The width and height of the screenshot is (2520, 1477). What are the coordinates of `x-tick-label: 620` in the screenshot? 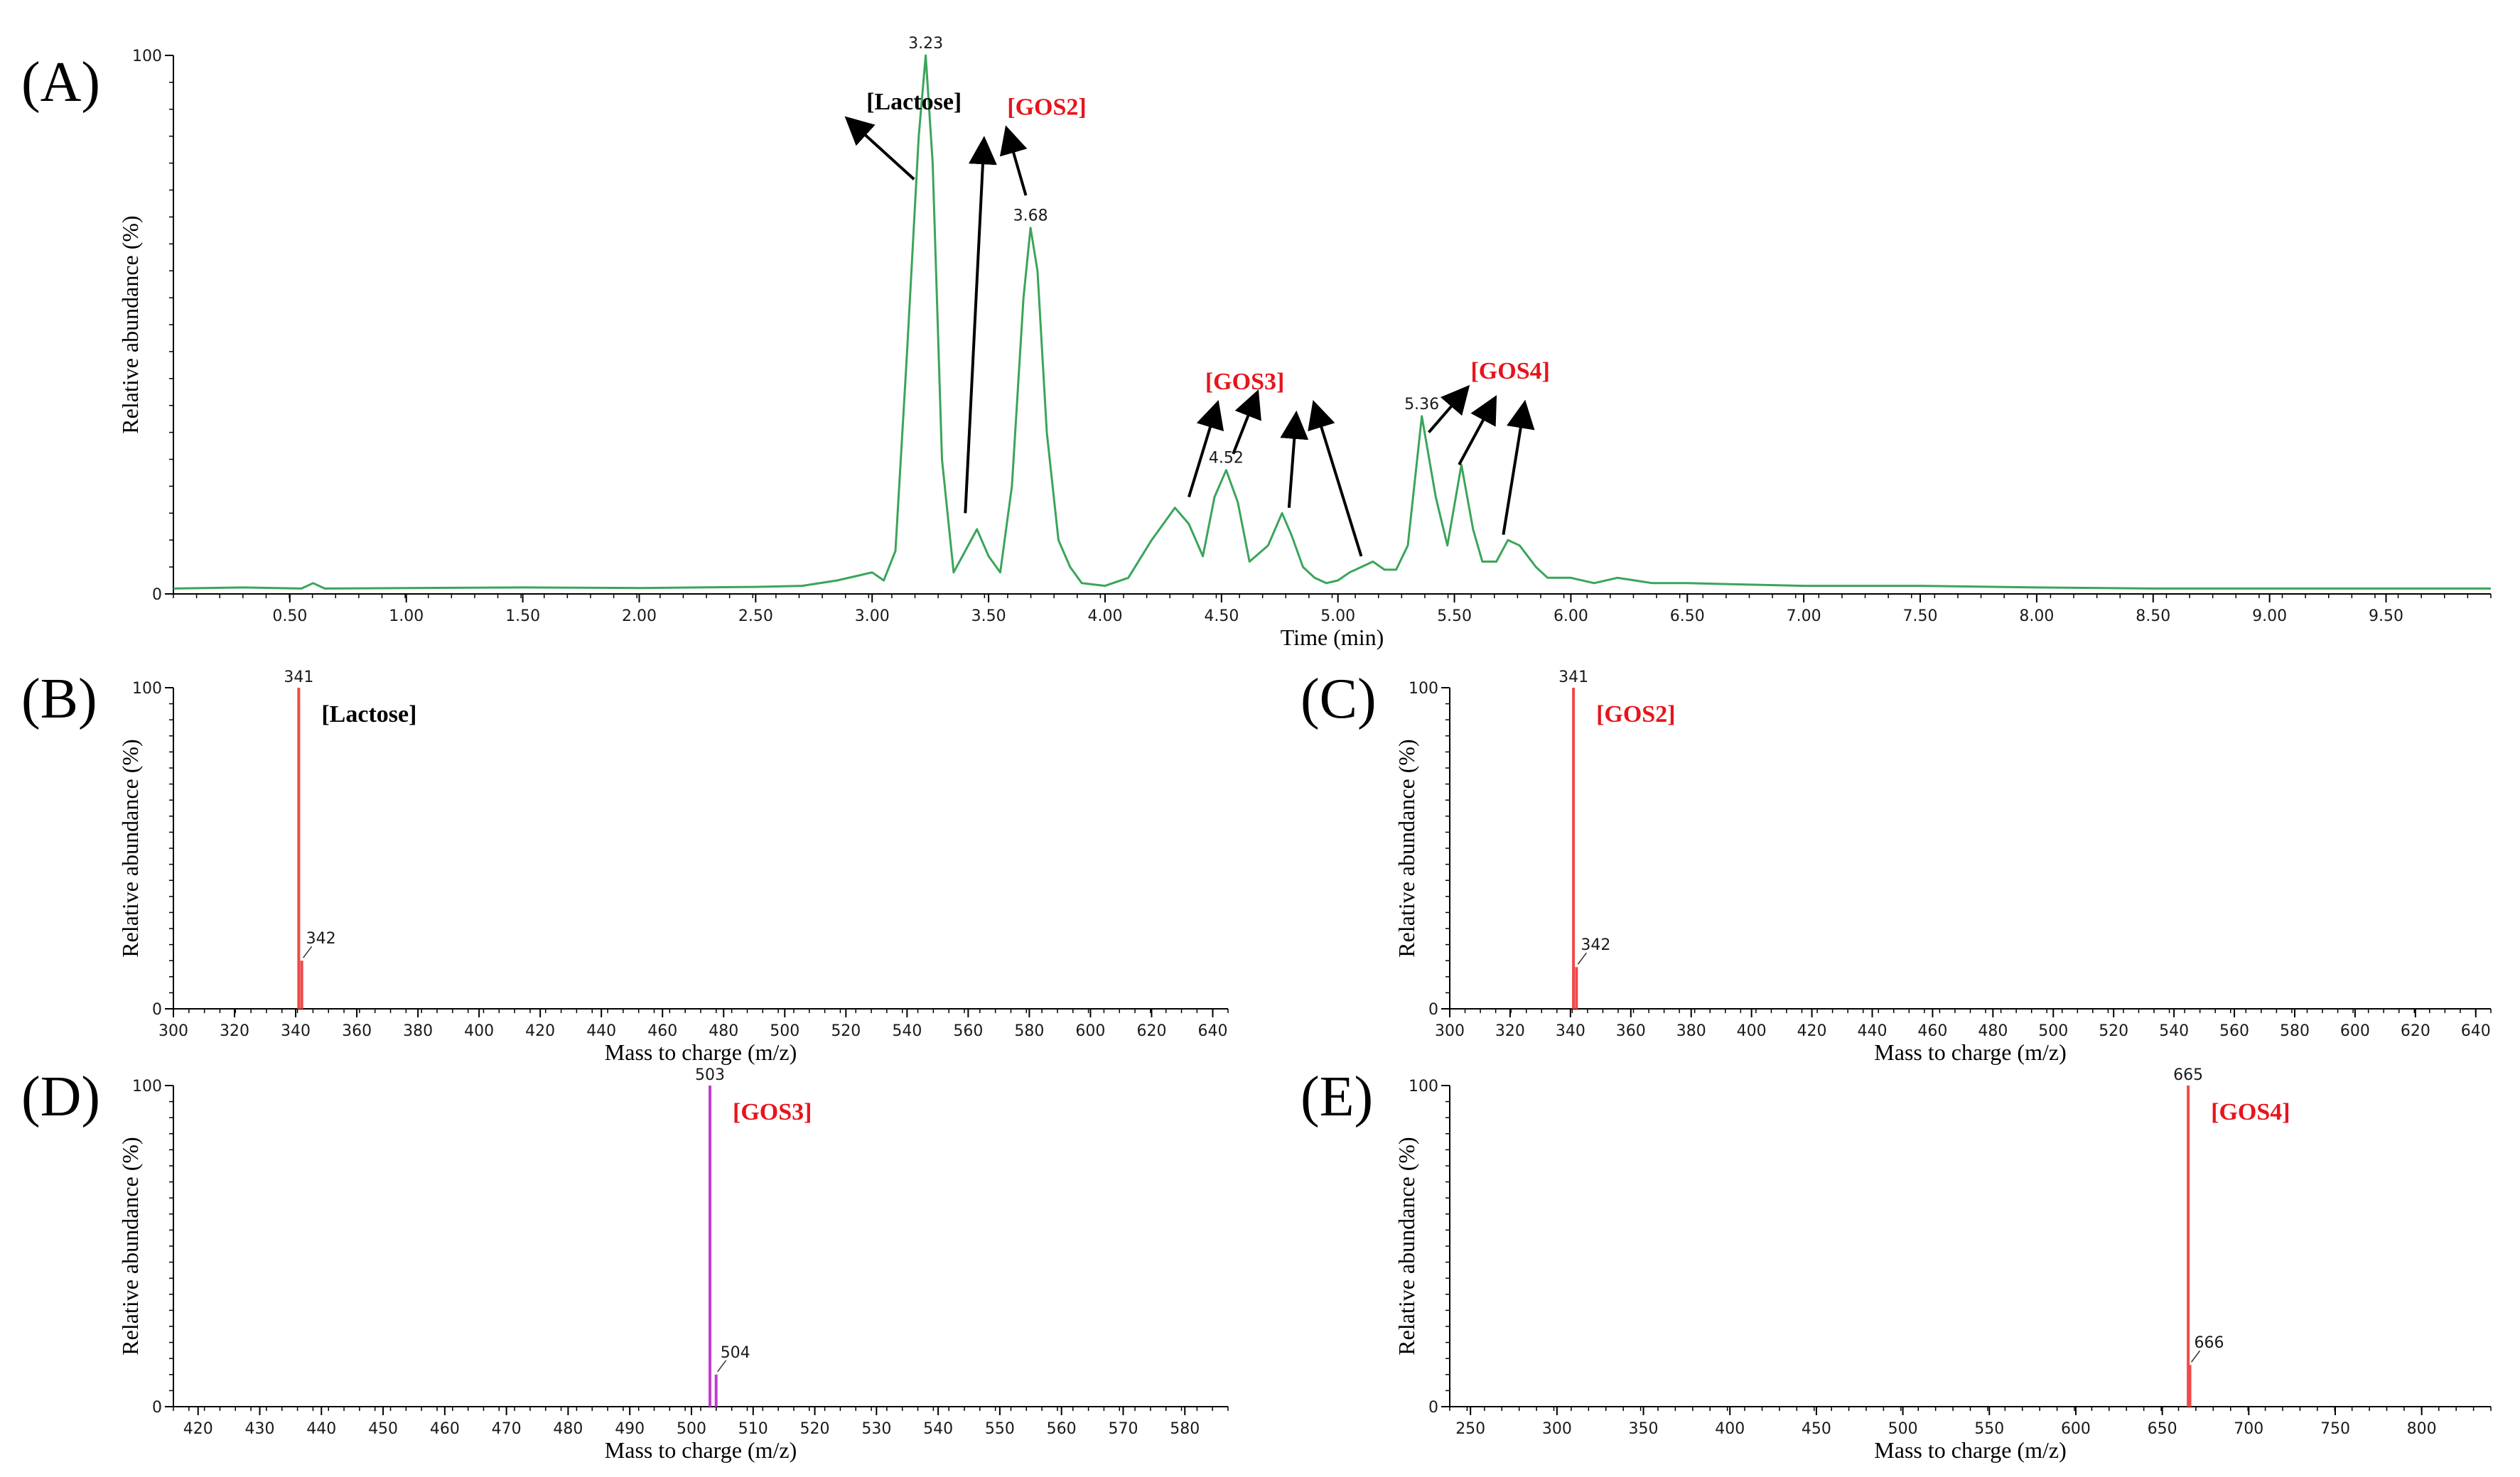 It's located at (1151, 1031).